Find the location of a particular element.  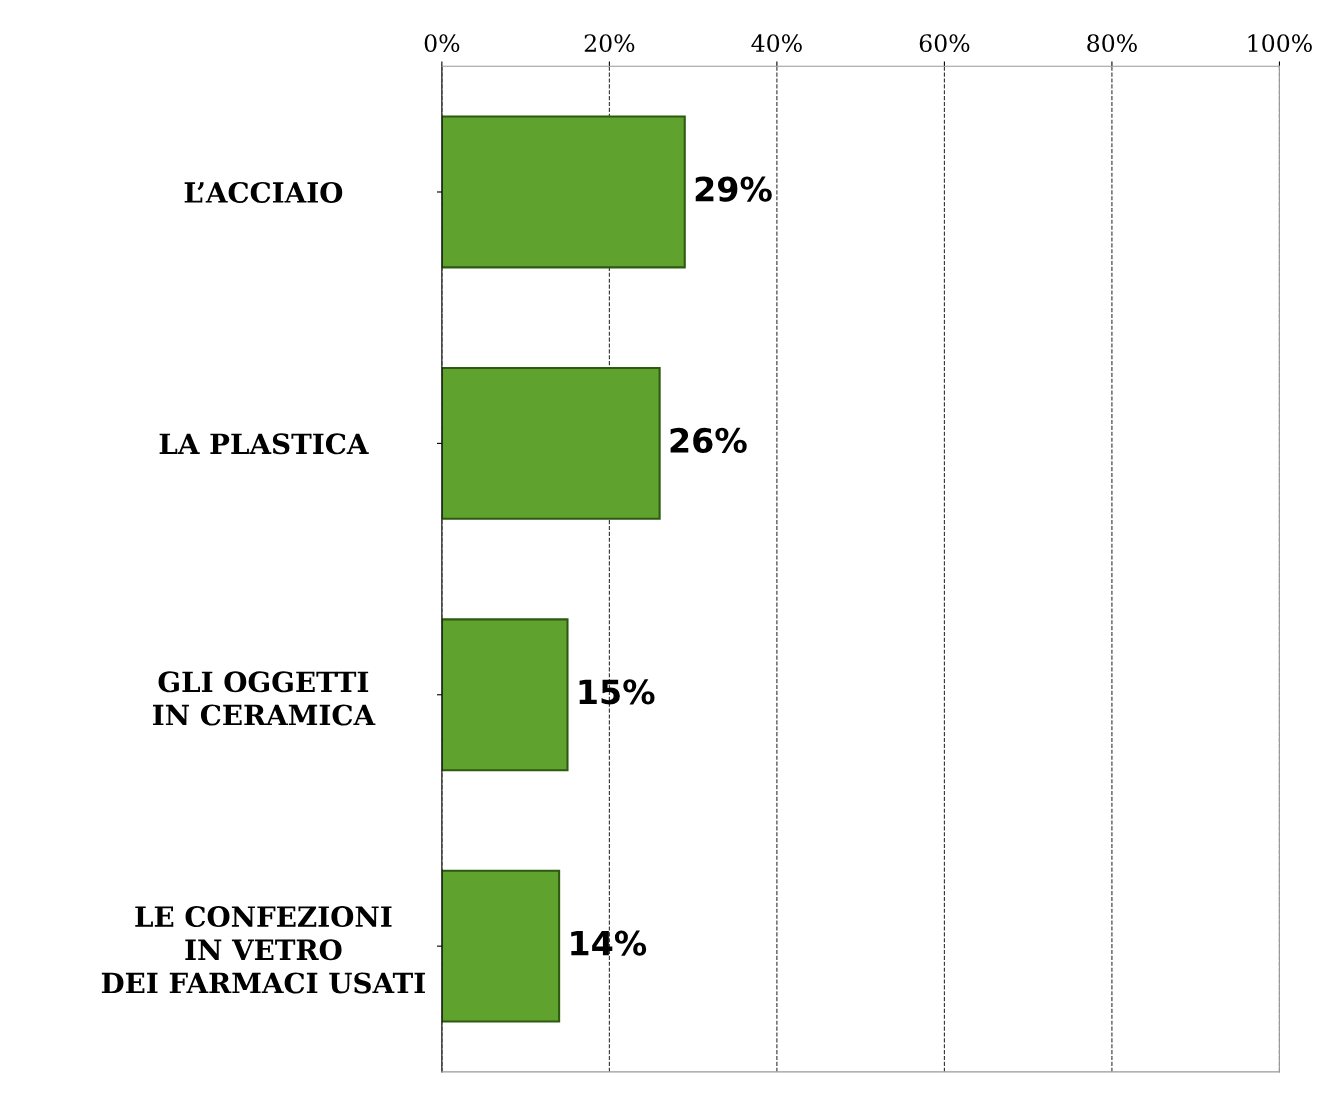

x-tick-label: 40% is located at coordinates (776, 43).